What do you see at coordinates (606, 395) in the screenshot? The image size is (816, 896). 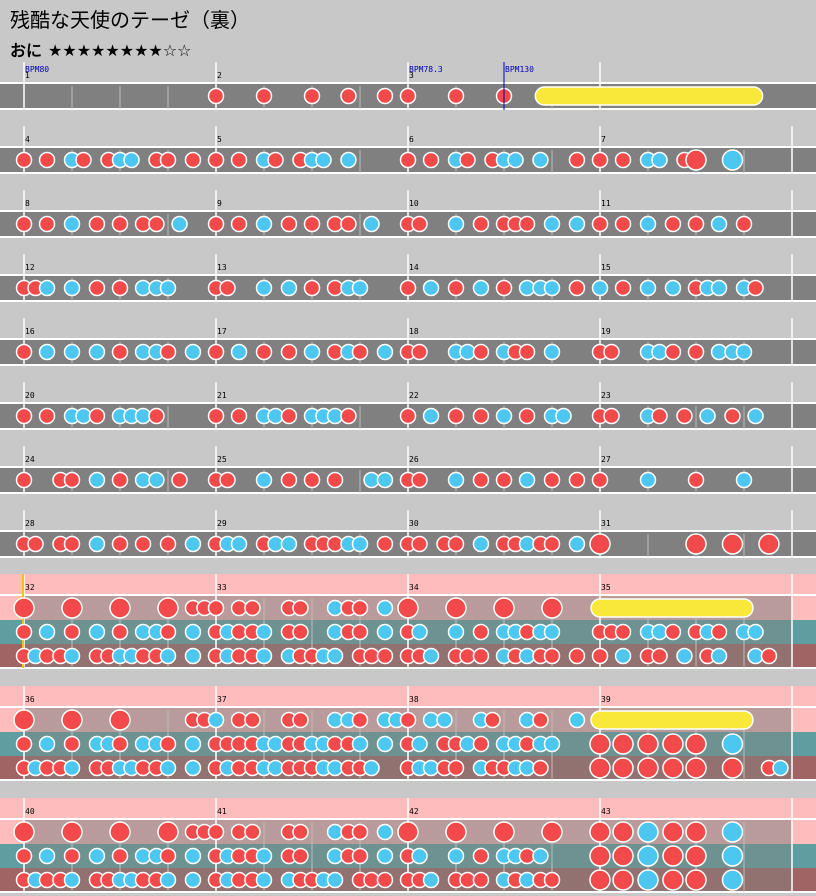 I see `measure-number: 23` at bounding box center [606, 395].